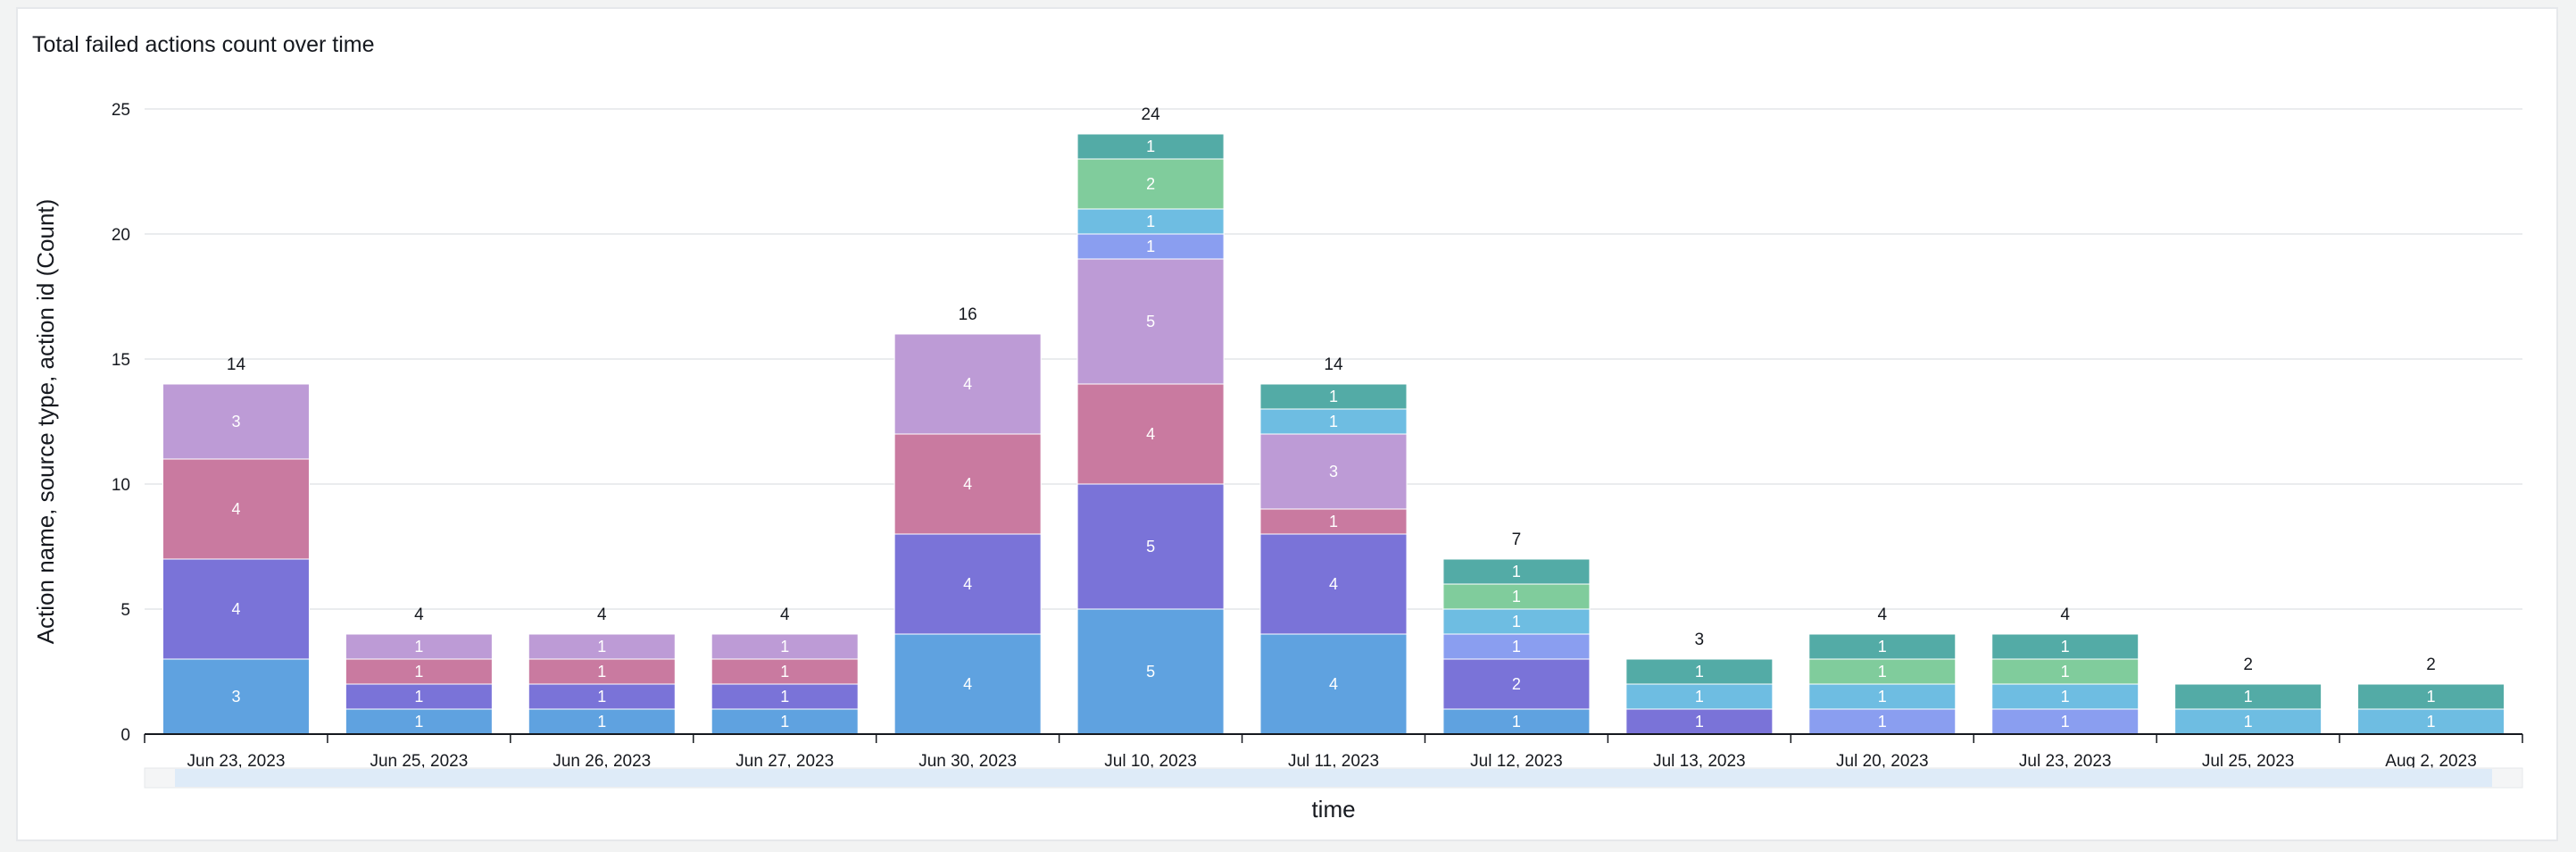 Image resolution: width=2576 pixels, height=852 pixels. What do you see at coordinates (2431, 762) in the screenshot?
I see `x-tick-label: Aug 2, 2023` at bounding box center [2431, 762].